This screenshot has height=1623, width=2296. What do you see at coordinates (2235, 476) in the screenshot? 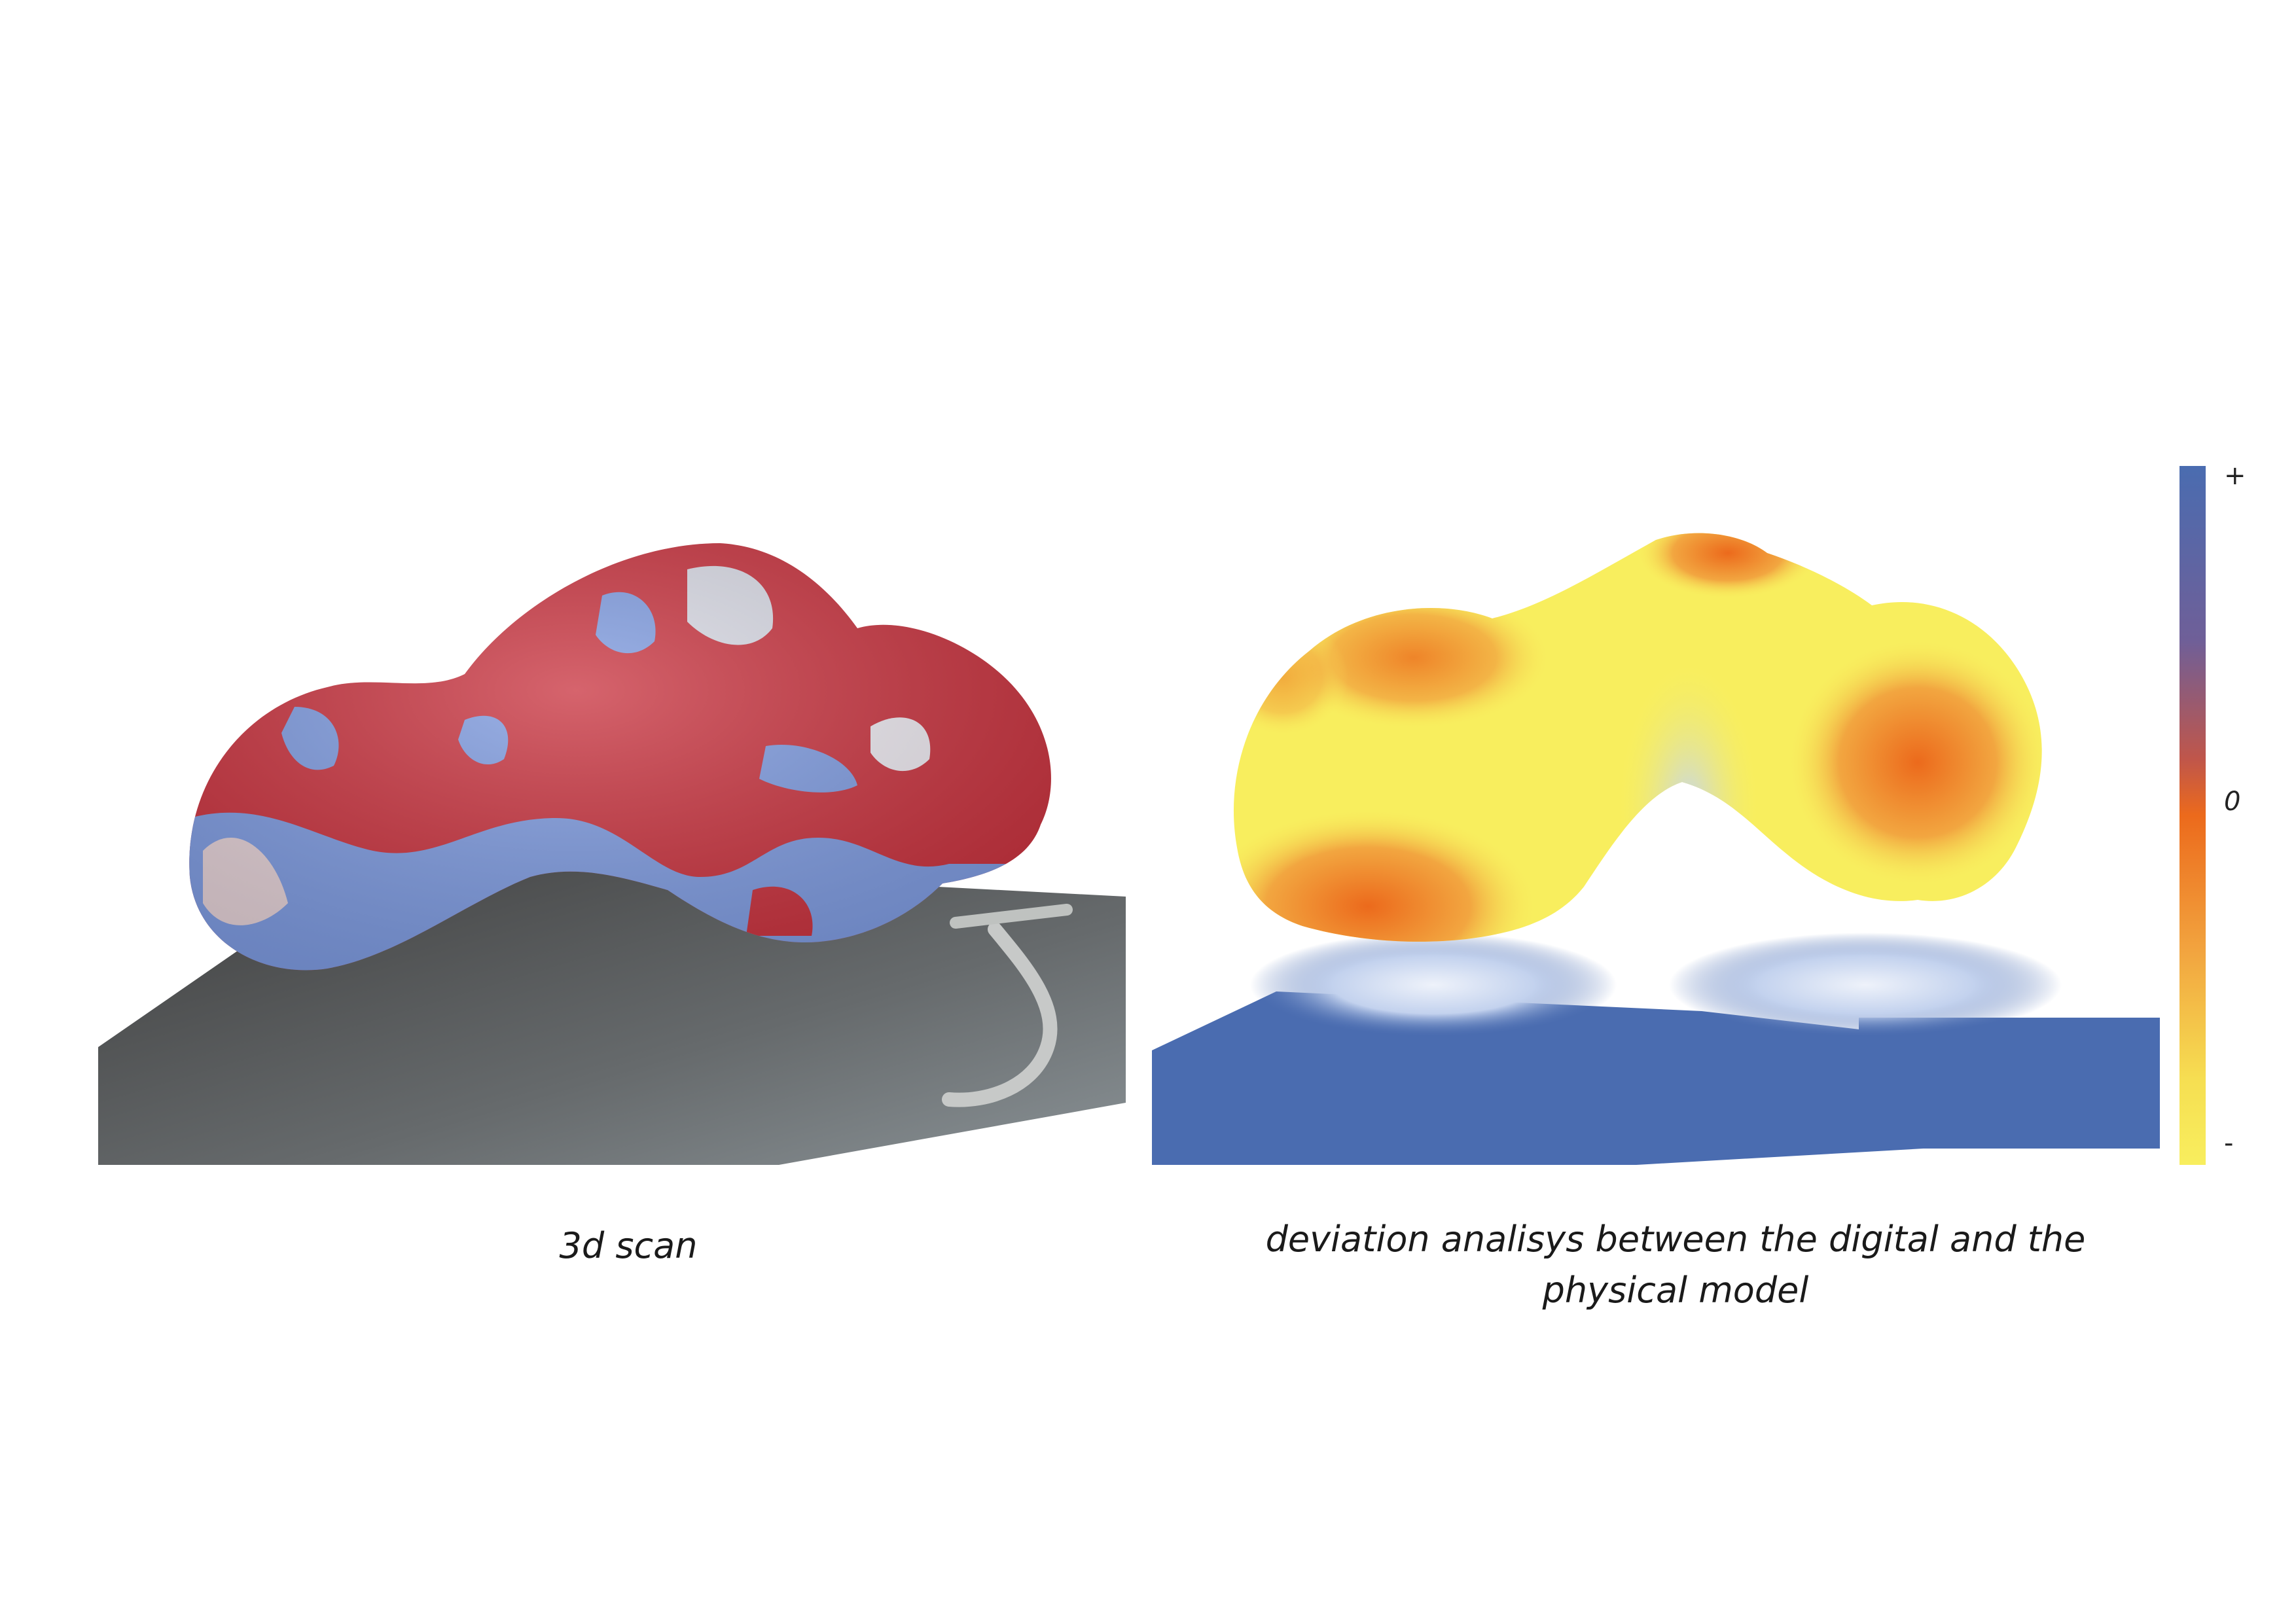
I see `legend-max-label: +` at bounding box center [2235, 476].